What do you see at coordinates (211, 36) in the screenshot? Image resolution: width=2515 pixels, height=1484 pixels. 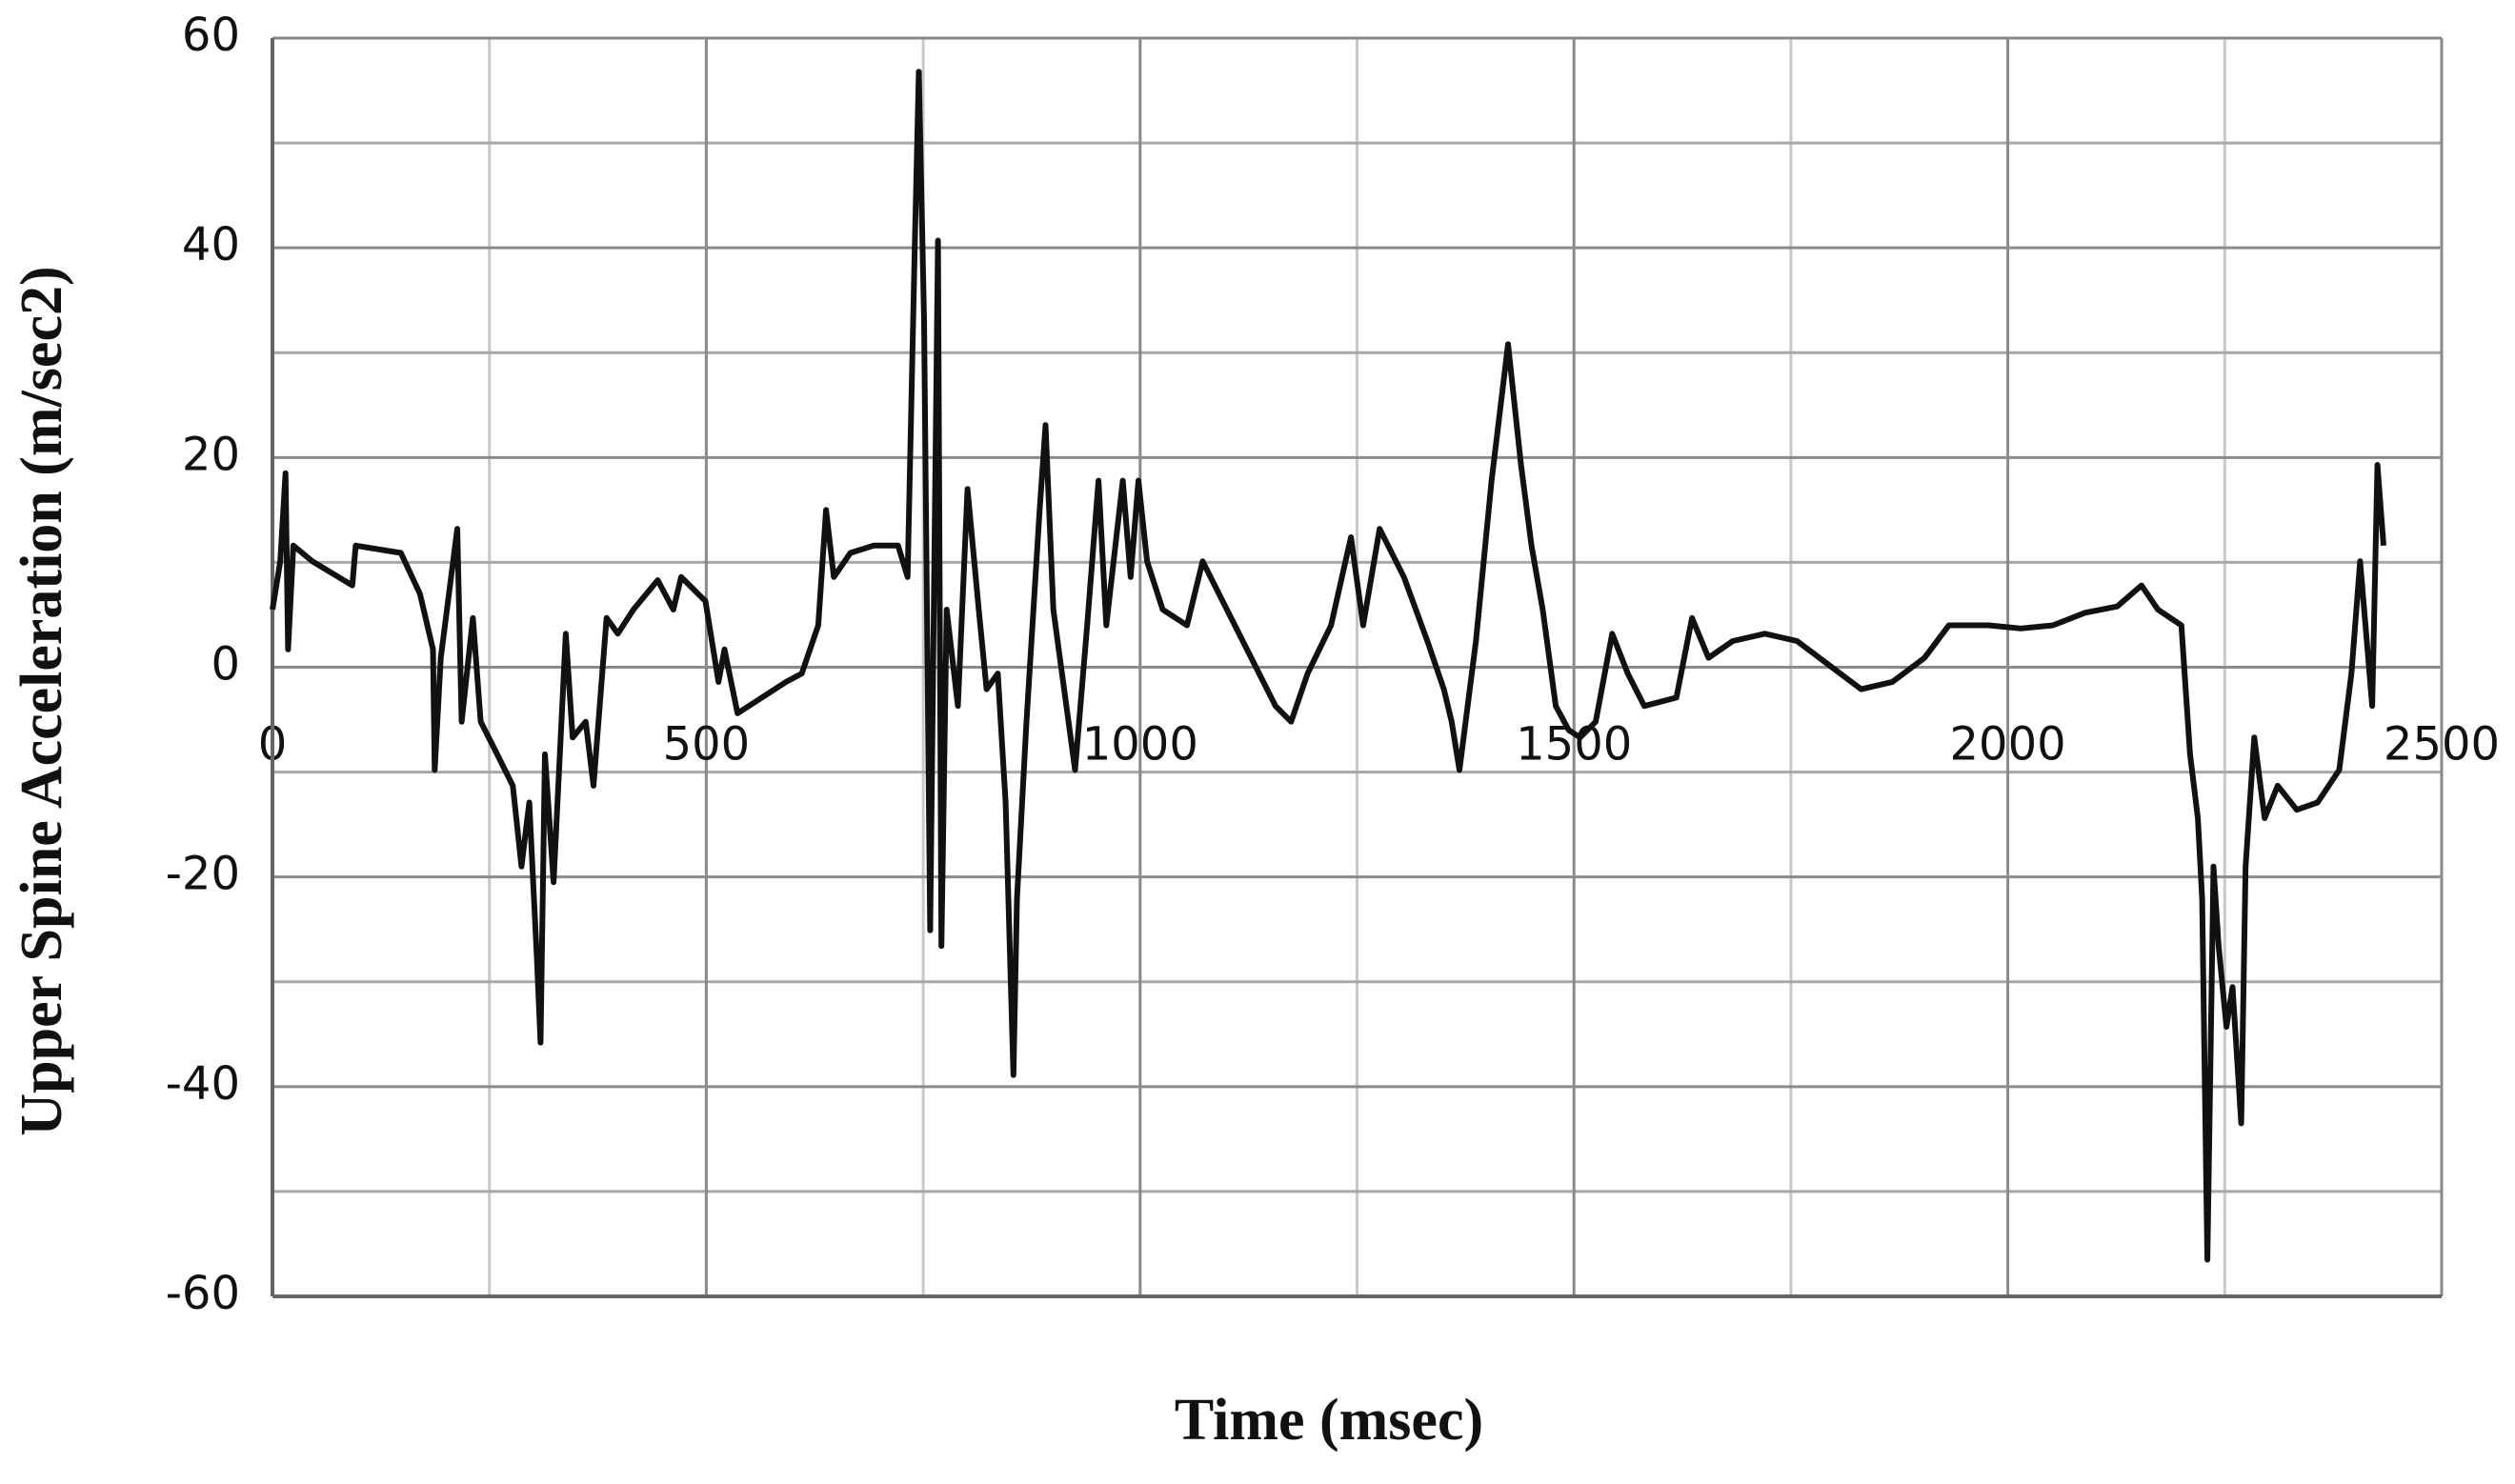 I see `y-tick-label: 60` at bounding box center [211, 36].